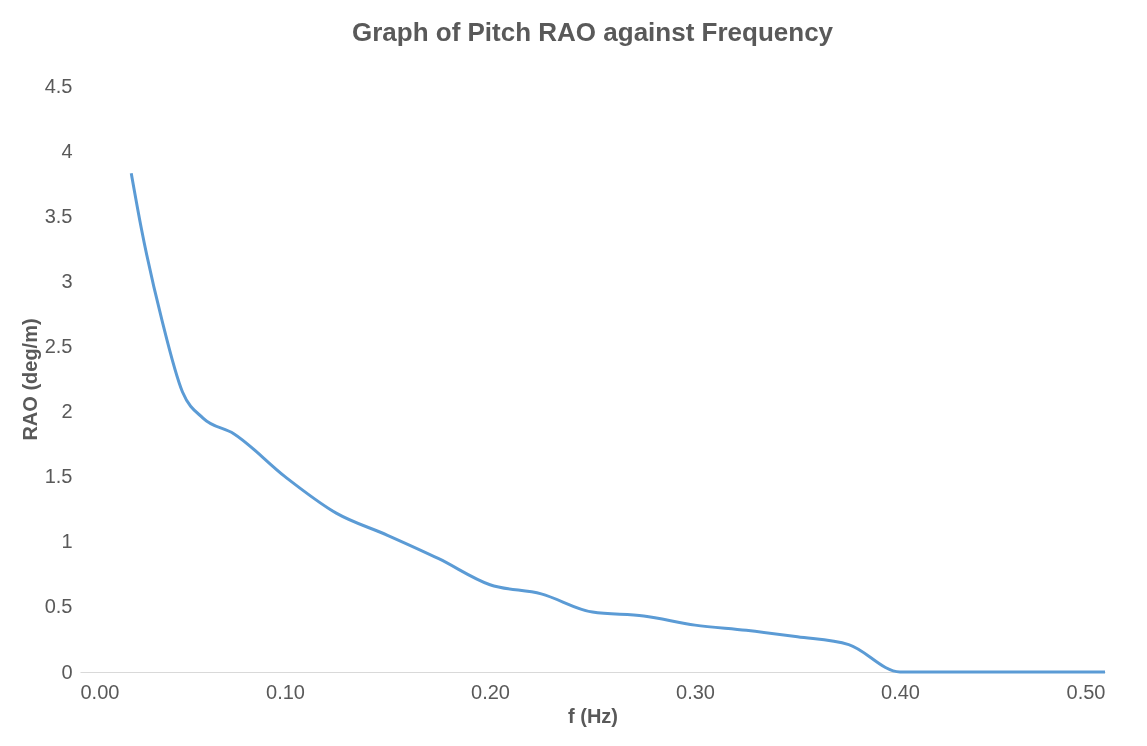 This screenshot has width=1147, height=746. What do you see at coordinates (285, 691) in the screenshot?
I see `x-tick-label: 0.10` at bounding box center [285, 691].